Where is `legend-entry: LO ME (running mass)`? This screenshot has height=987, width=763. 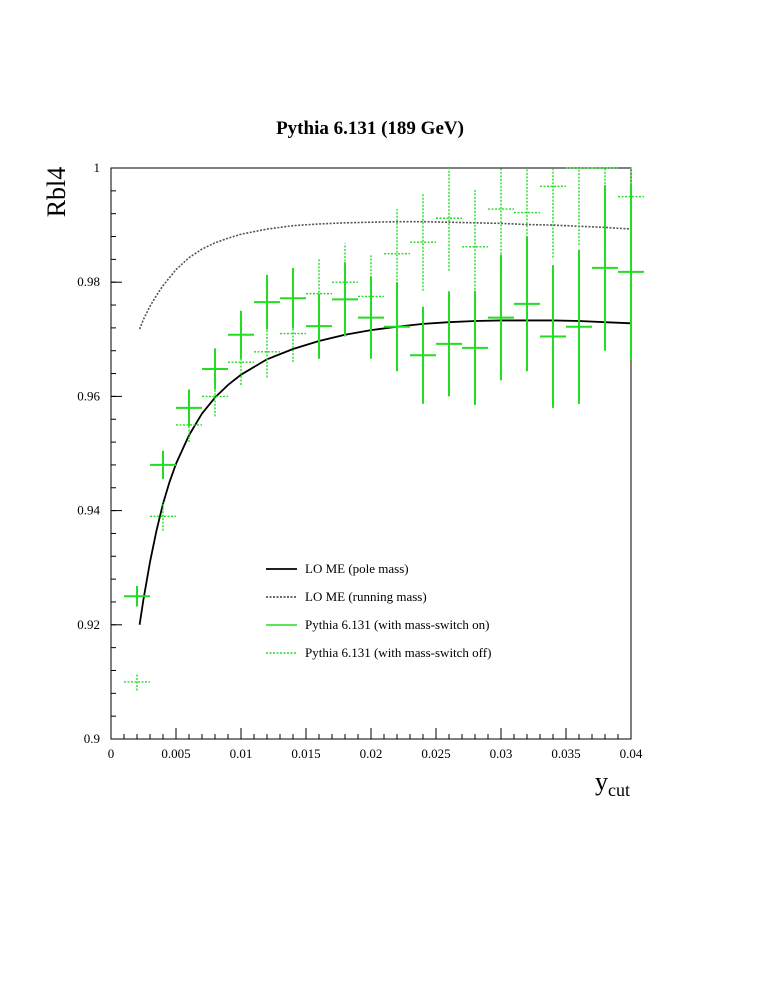
legend-entry: LO ME (running mass) is located at coordinates (346, 596).